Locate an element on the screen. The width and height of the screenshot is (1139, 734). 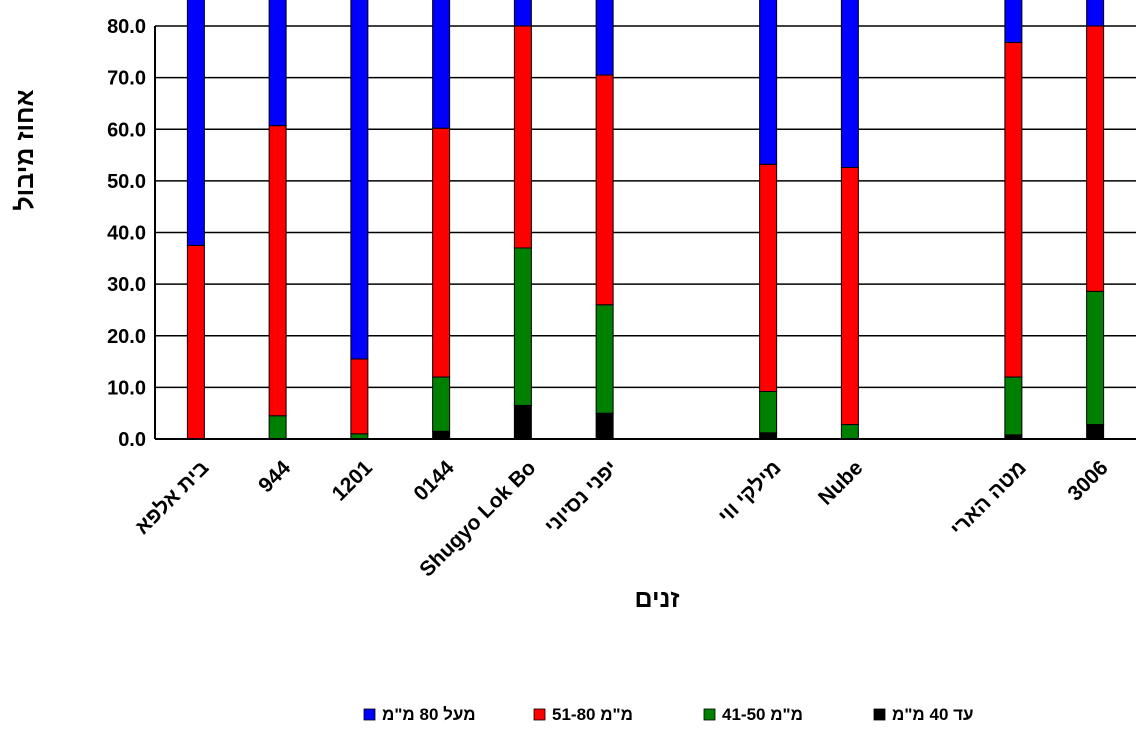
legend-label: 41-50 מ"מ is located at coordinates (762, 714).